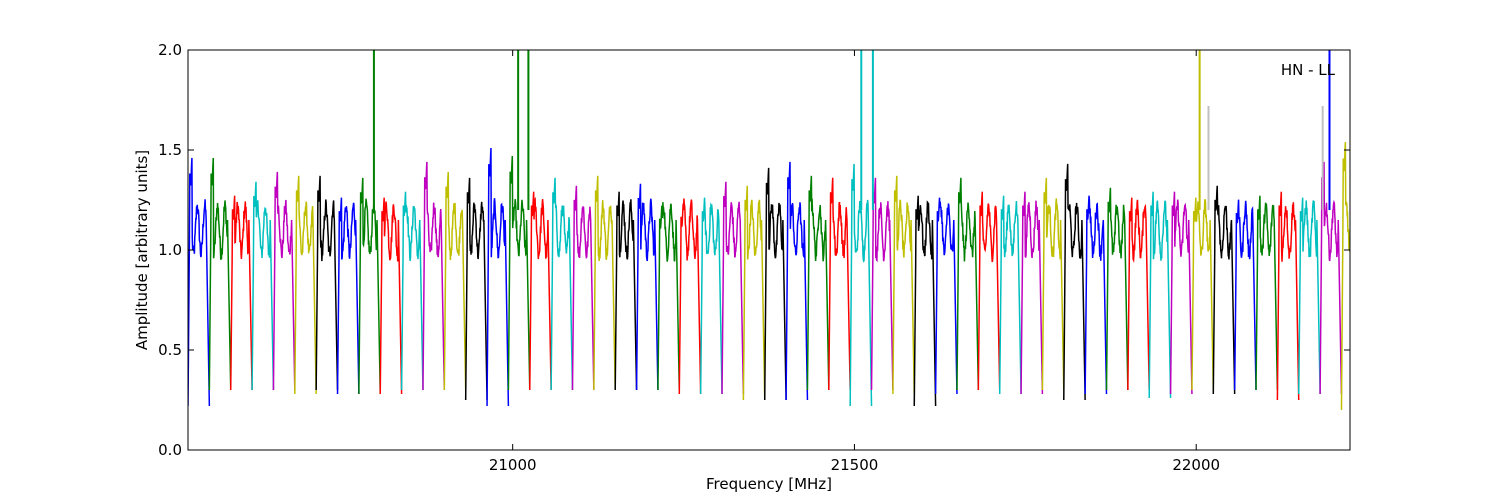 The width and height of the screenshot is (1500, 500). Describe the element at coordinates (1196, 465) in the screenshot. I see `x-tick-label: 22000` at that location.